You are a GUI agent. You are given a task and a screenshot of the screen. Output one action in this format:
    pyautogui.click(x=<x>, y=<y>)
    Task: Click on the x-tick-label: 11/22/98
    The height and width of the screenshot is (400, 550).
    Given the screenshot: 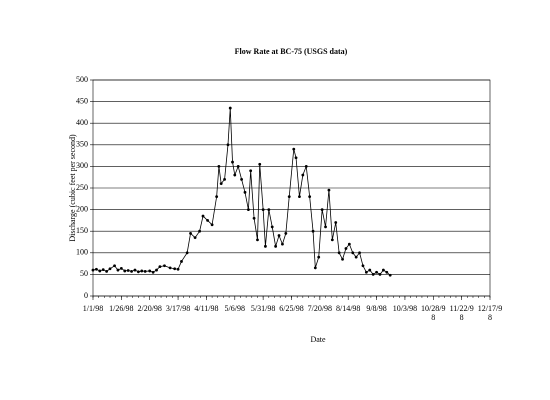 What is the action you would take?
    pyautogui.click(x=461, y=313)
    